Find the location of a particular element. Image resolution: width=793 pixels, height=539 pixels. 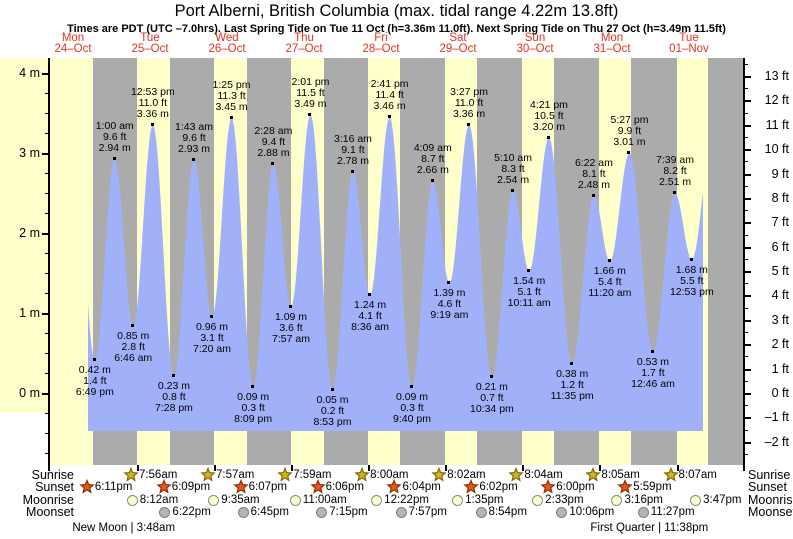

tide-label-line: 11.3 ft is located at coordinates (231, 96).